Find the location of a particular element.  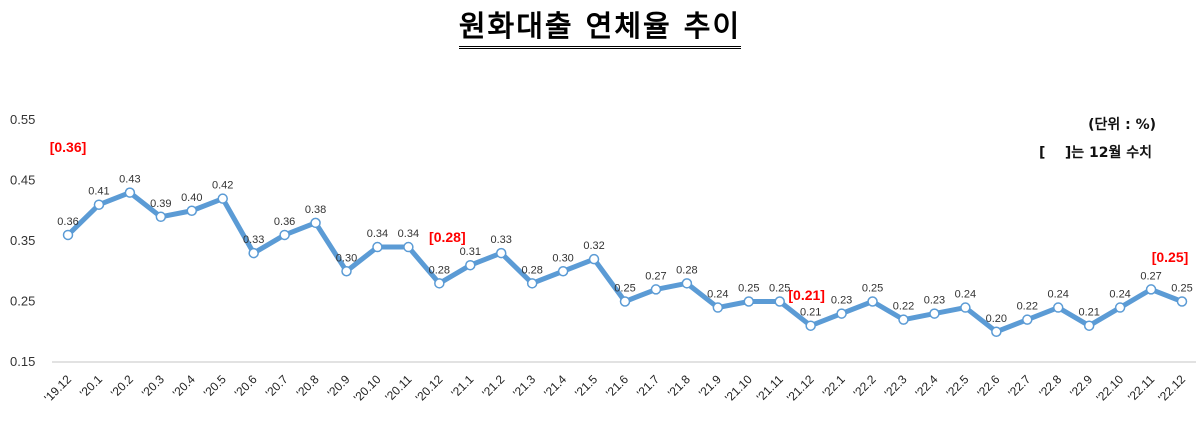

x-tick-label: '21.10 is located at coordinates (738, 388).